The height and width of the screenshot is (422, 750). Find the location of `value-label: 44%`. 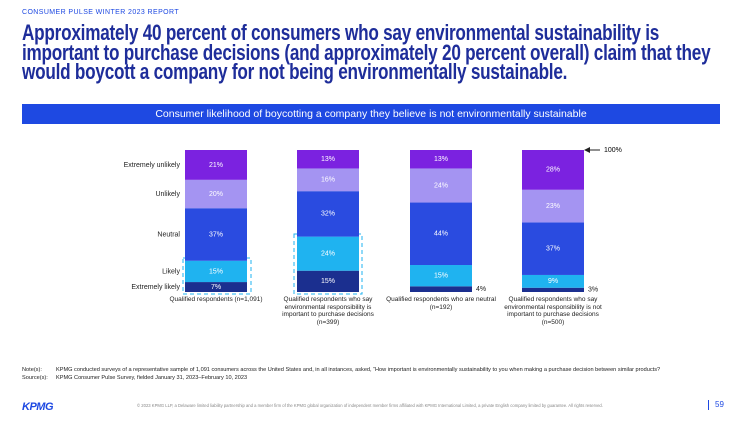

value-label: 44% is located at coordinates (441, 234).